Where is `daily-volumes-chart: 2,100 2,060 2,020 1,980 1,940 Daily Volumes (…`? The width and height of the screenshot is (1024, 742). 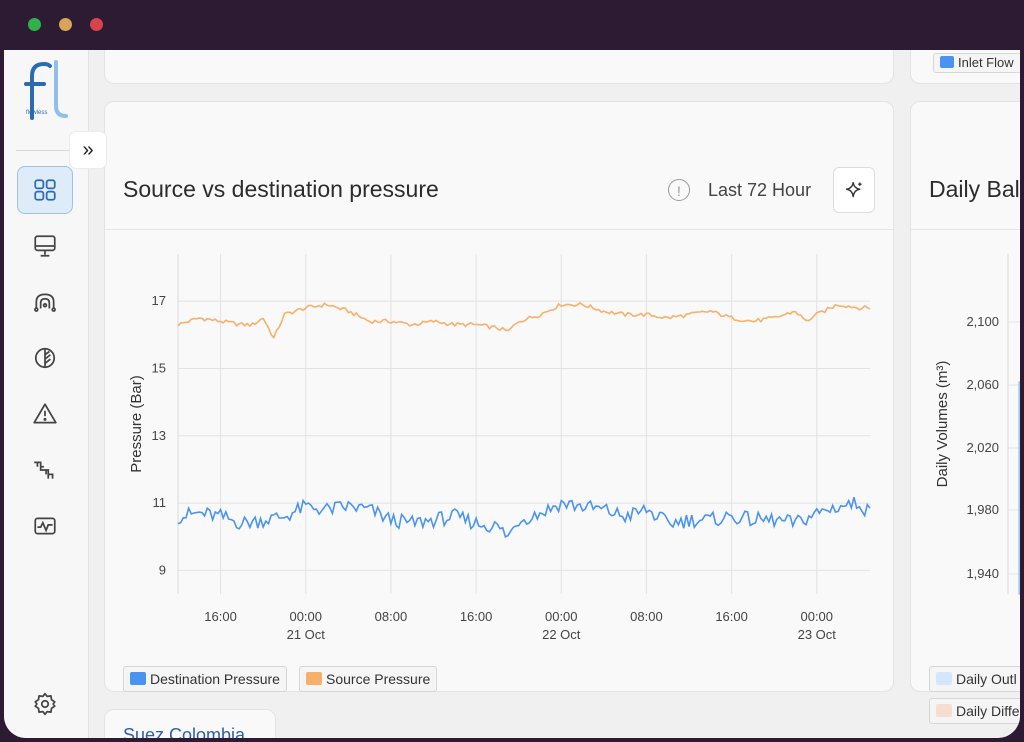 daily-volumes-chart: 2,100 2,060 2,020 1,980 1,940 Daily Volumes (… is located at coordinates (977, 424).